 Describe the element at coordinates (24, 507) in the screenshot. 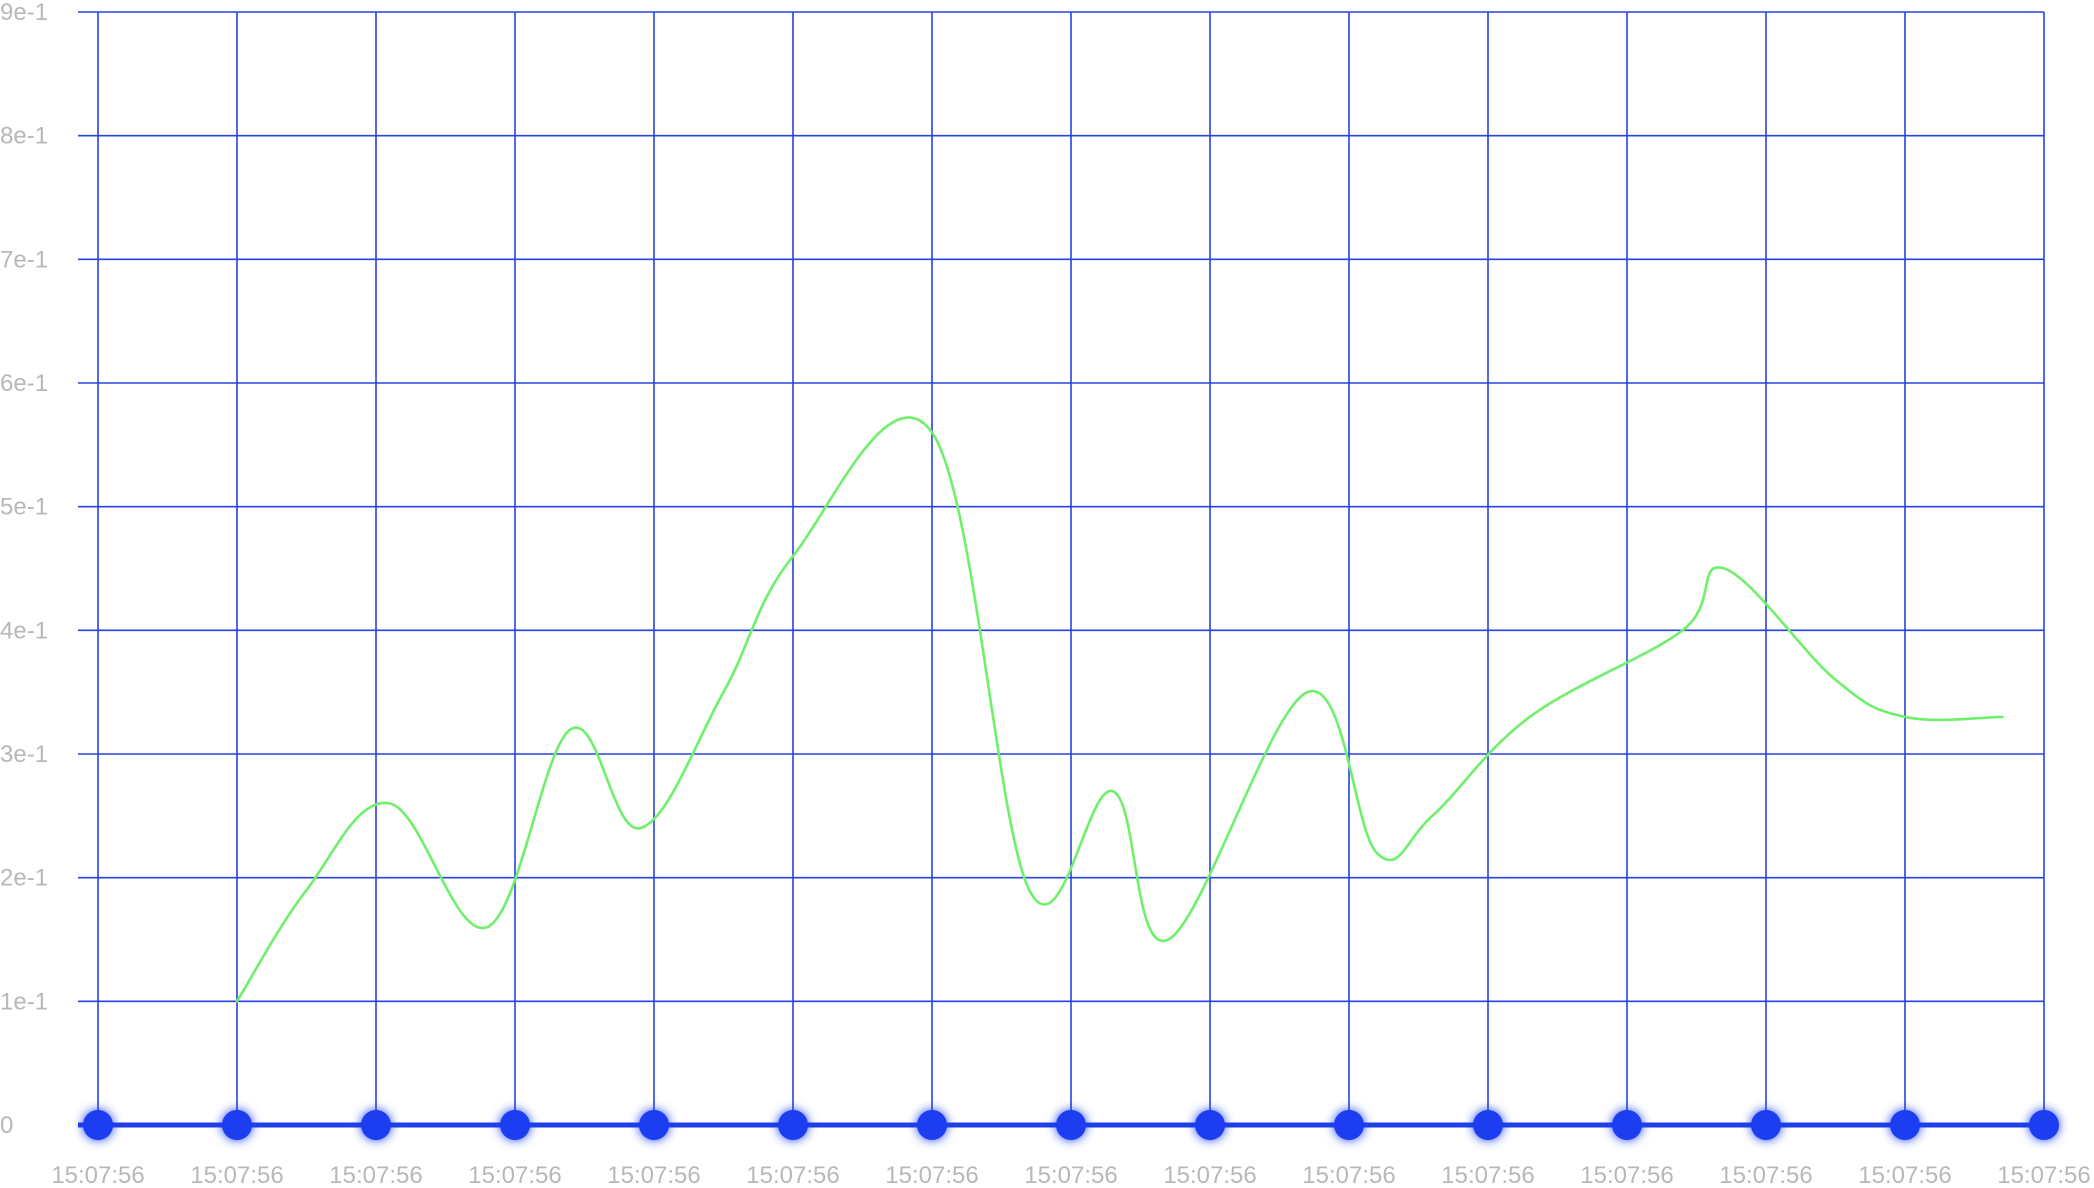

I see `y-tick-label: 5e-1` at that location.